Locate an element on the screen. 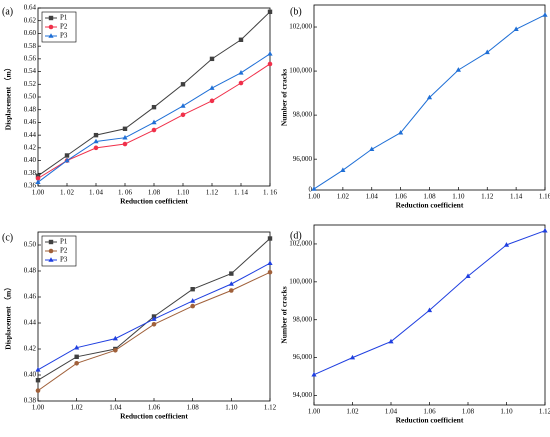 The image size is (550, 437). panel-label: (a) is located at coordinates (7, 11).